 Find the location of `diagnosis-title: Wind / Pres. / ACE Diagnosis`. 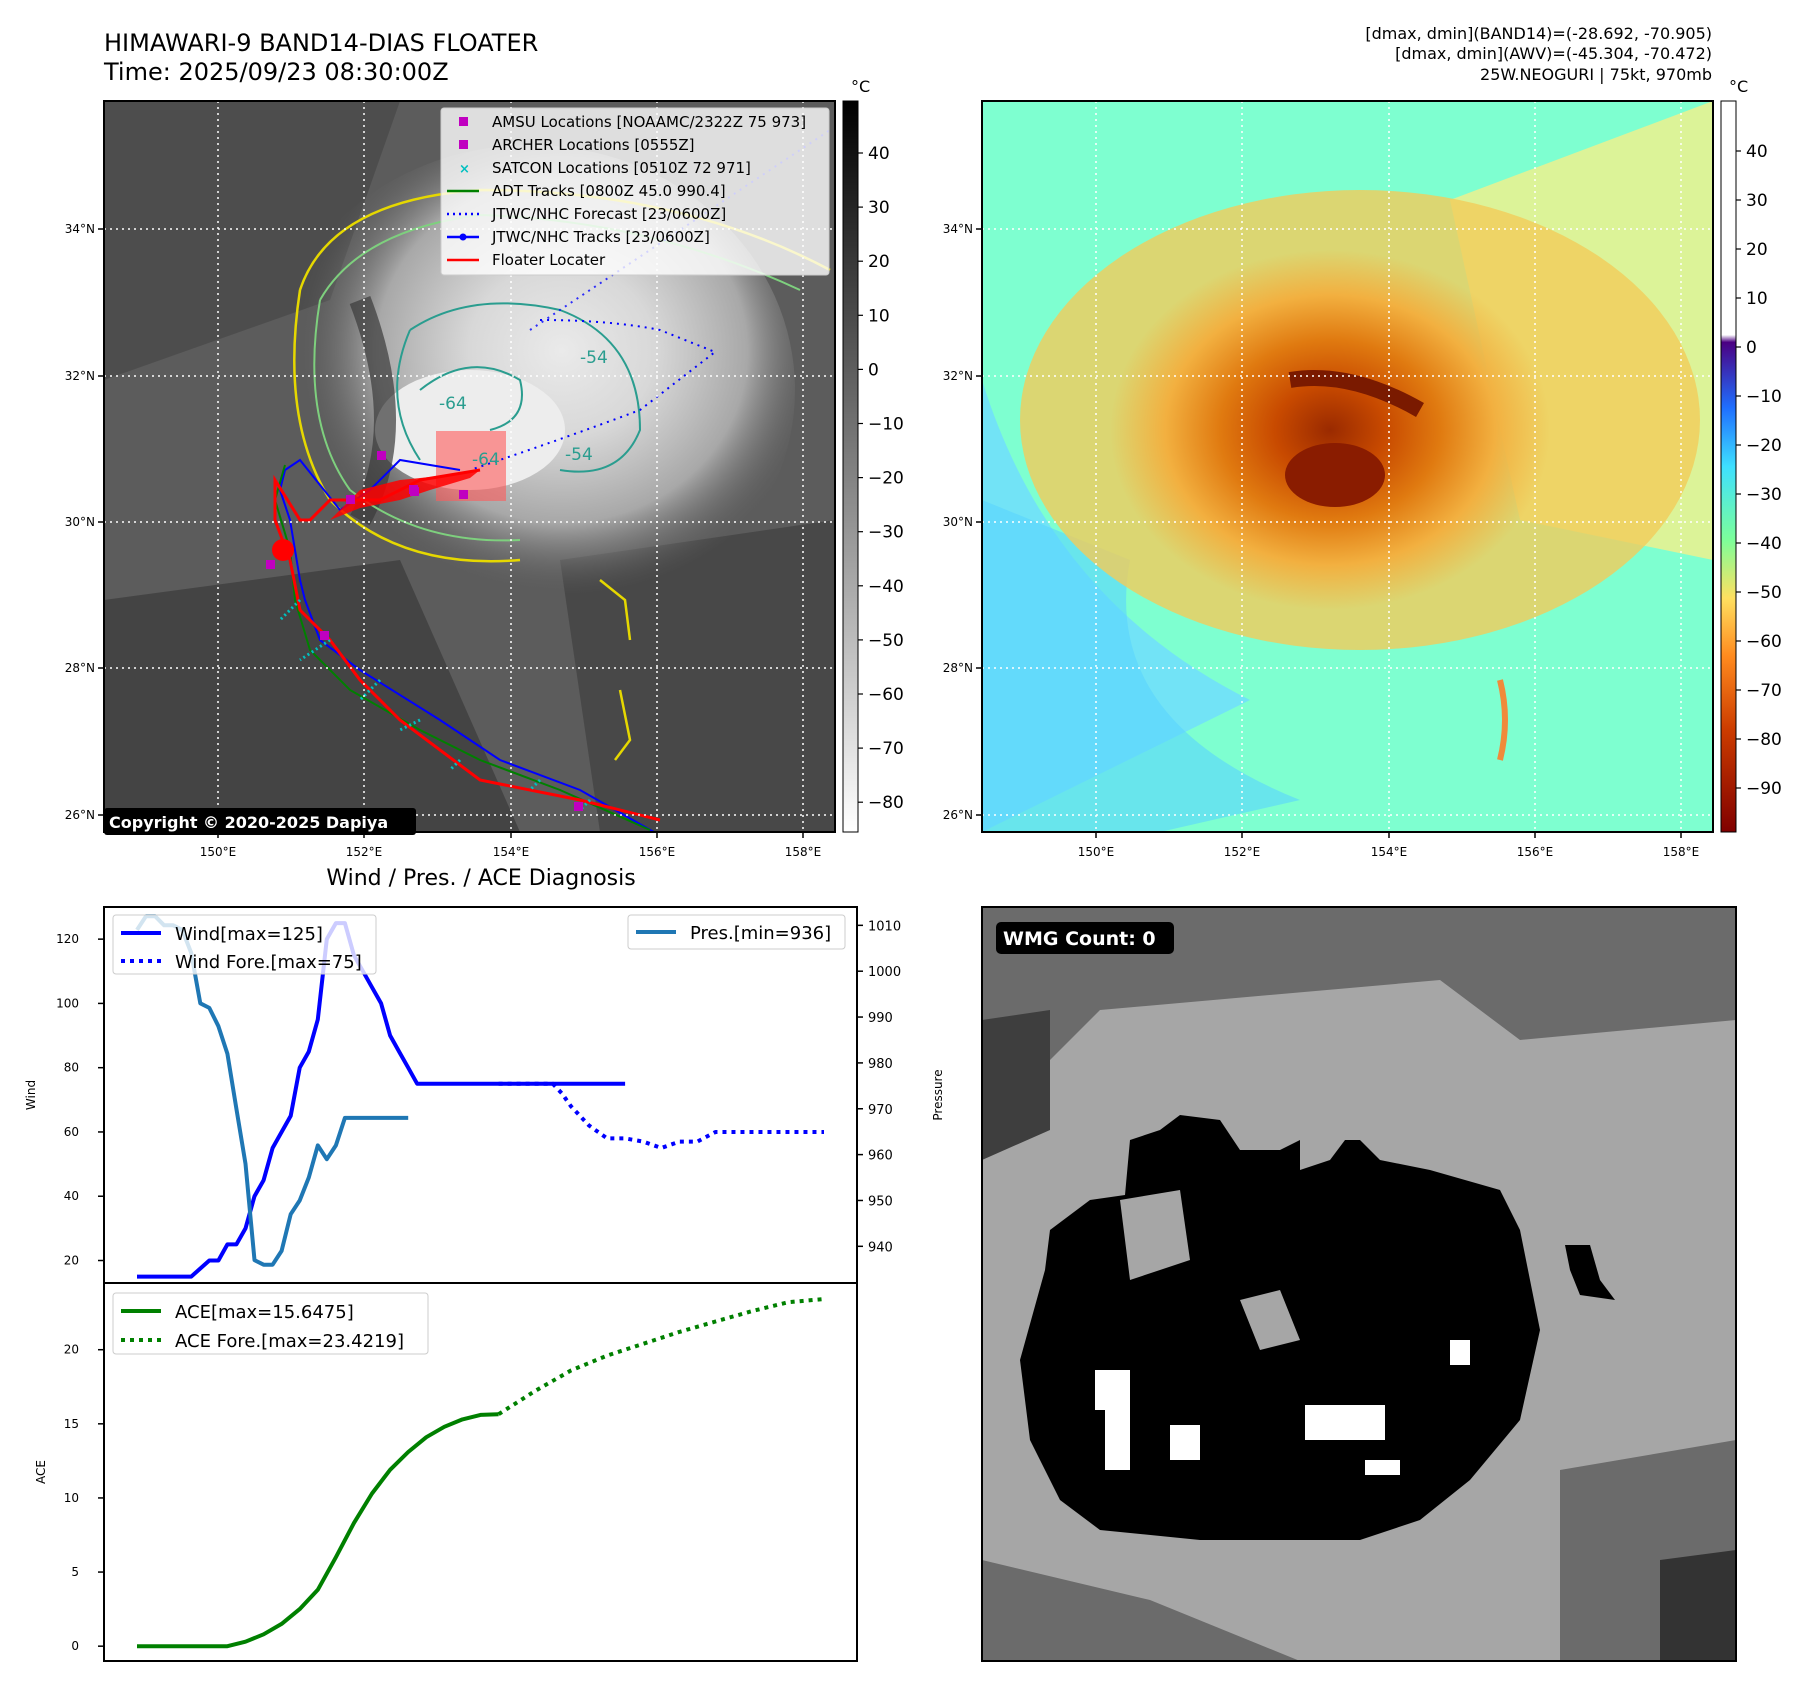

diagnosis-title: Wind / Pres. / ACE Diagnosis is located at coordinates (480, 878).